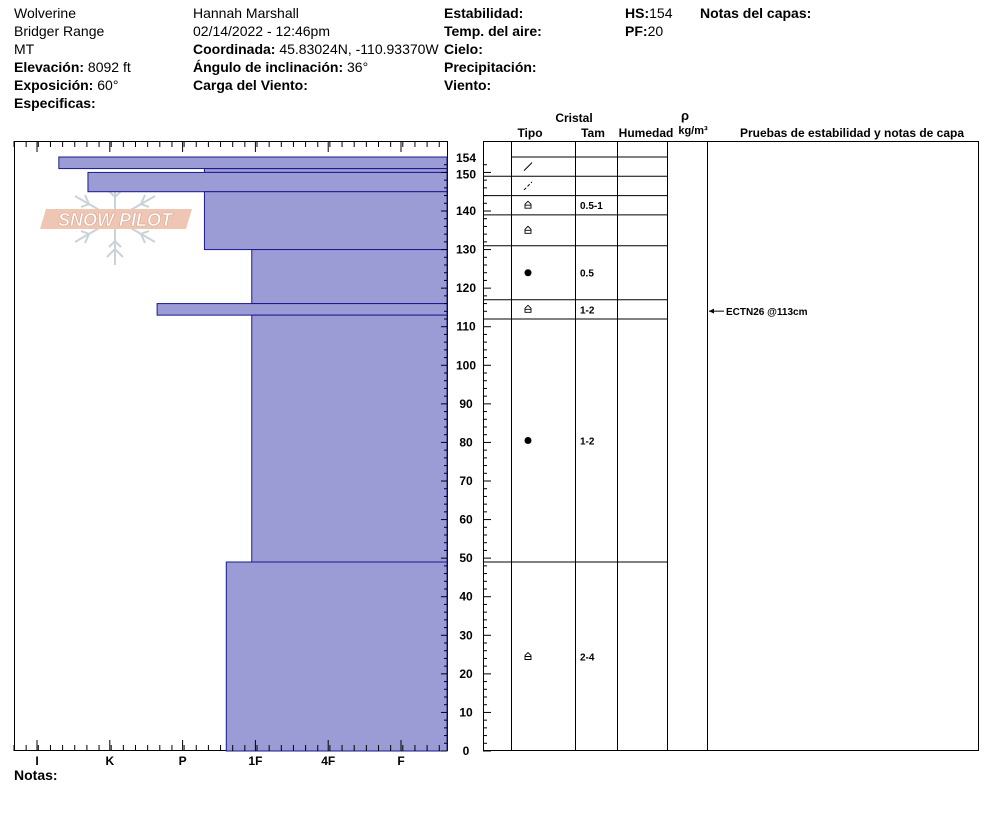  What do you see at coordinates (685, 115) in the screenshot?
I see `rho-header: ρ` at bounding box center [685, 115].